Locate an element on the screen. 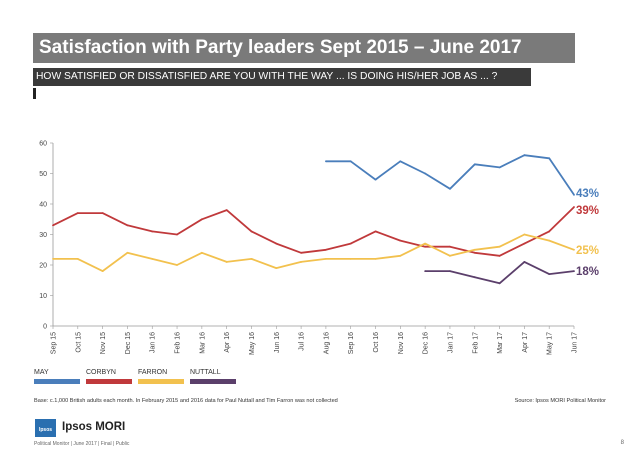  chart-legend: MAY CORBYN FARRON NUTTALL is located at coordinates (139, 377).